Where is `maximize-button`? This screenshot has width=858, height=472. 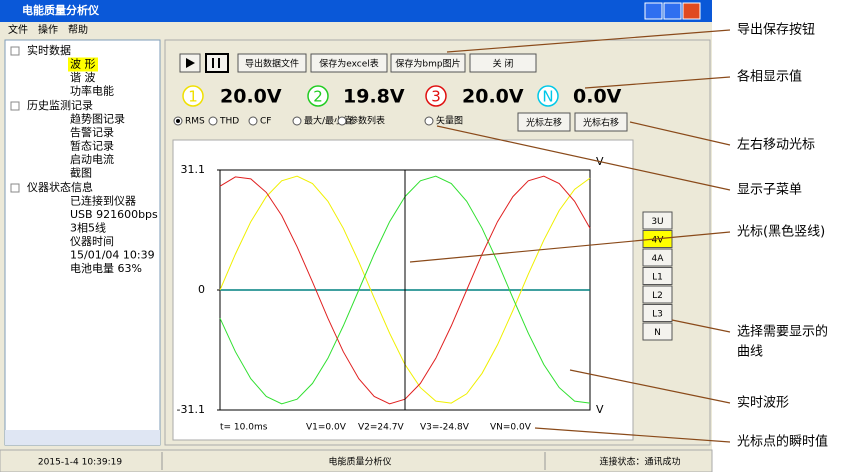
maximize-button is located at coordinates (672, 11).